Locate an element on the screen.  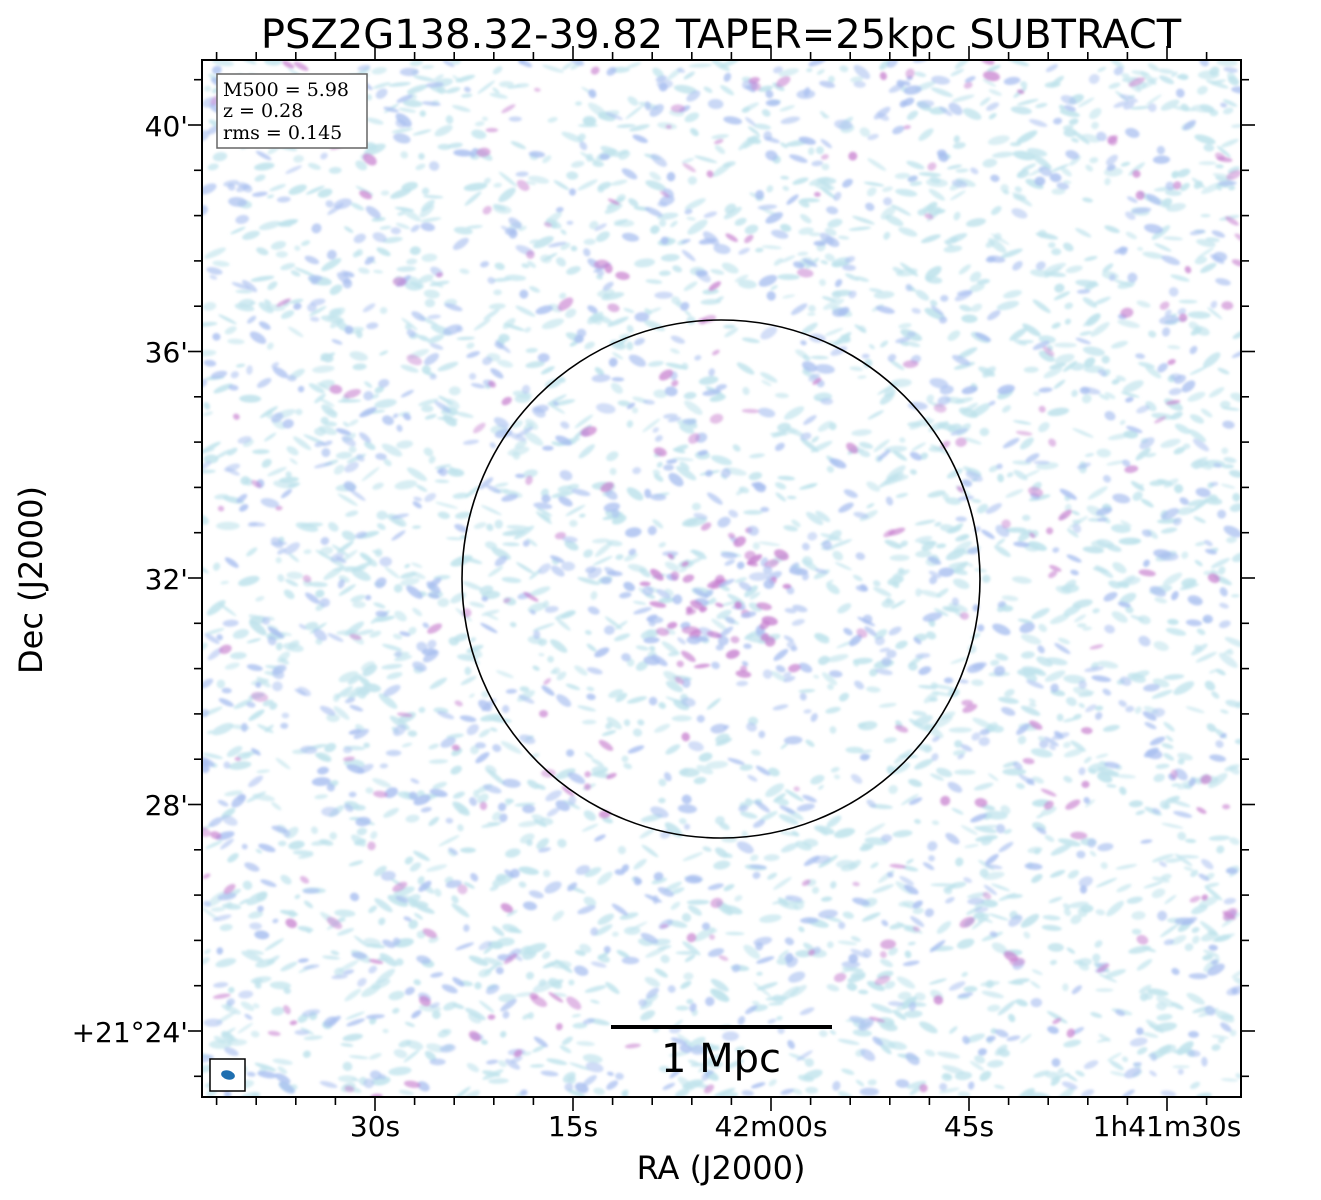
redshift-label: z = 0.28 is located at coordinates (263, 111).